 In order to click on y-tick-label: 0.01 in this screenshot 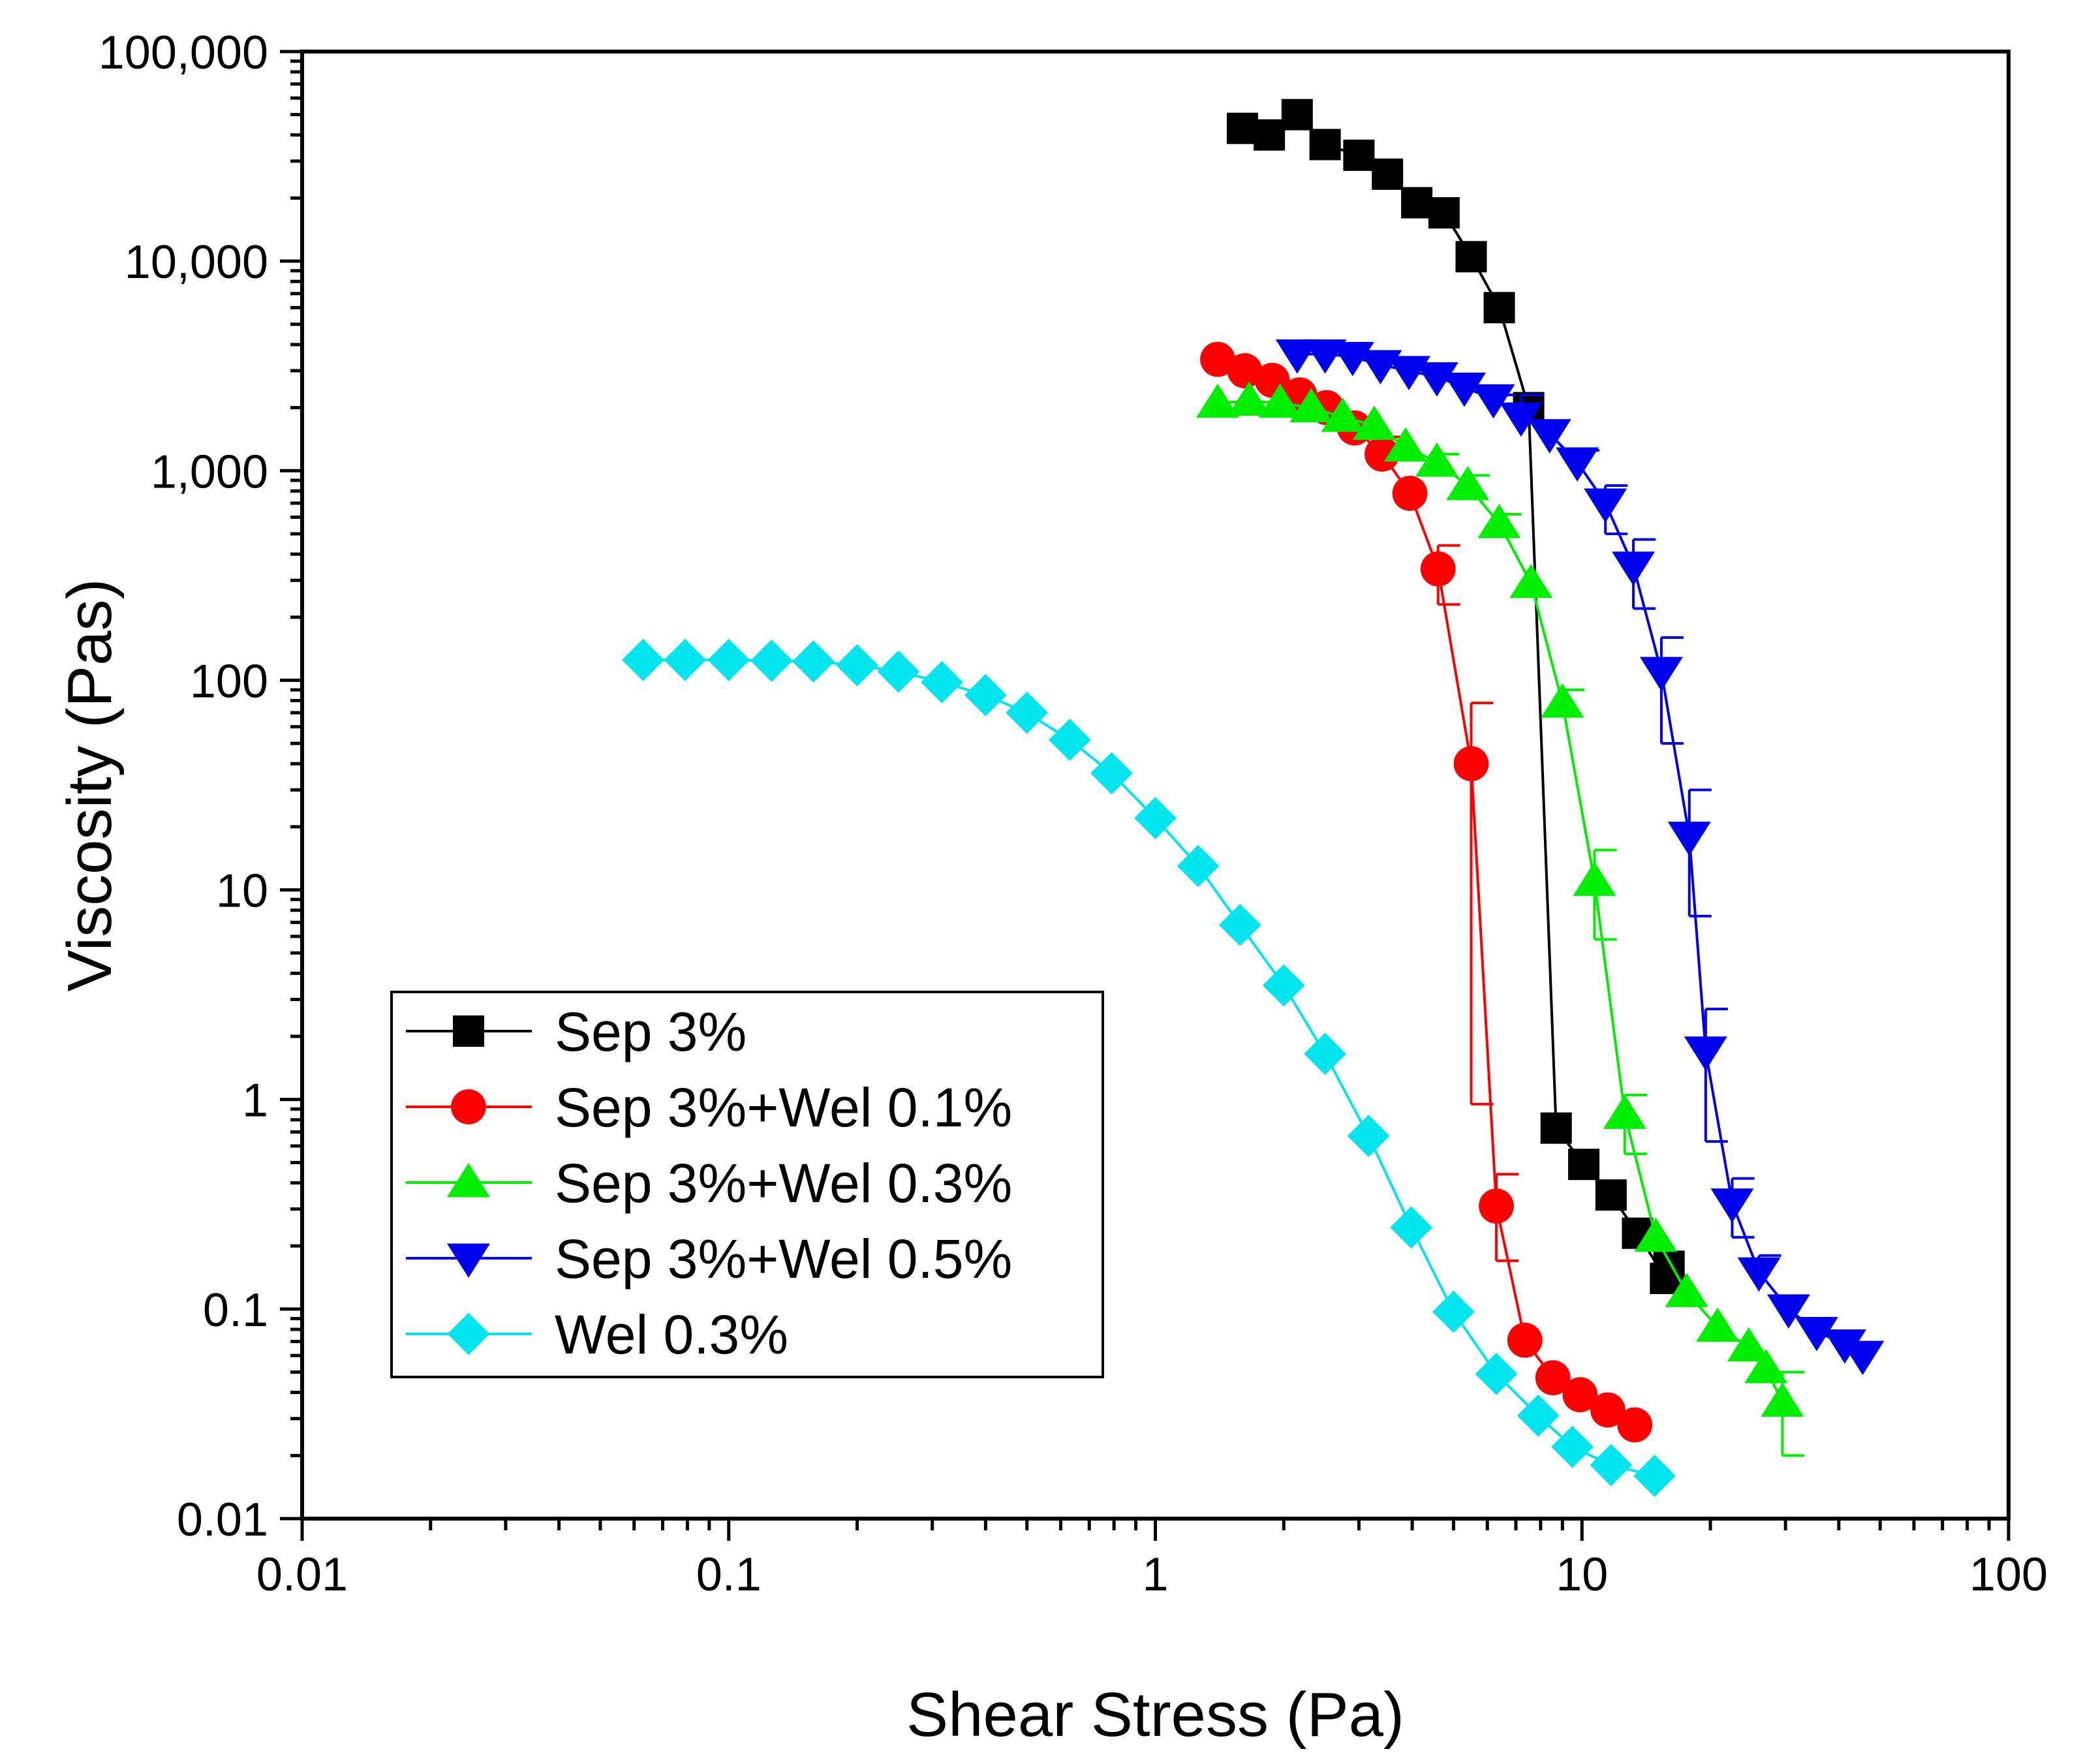, I will do `click(222, 1520)`.